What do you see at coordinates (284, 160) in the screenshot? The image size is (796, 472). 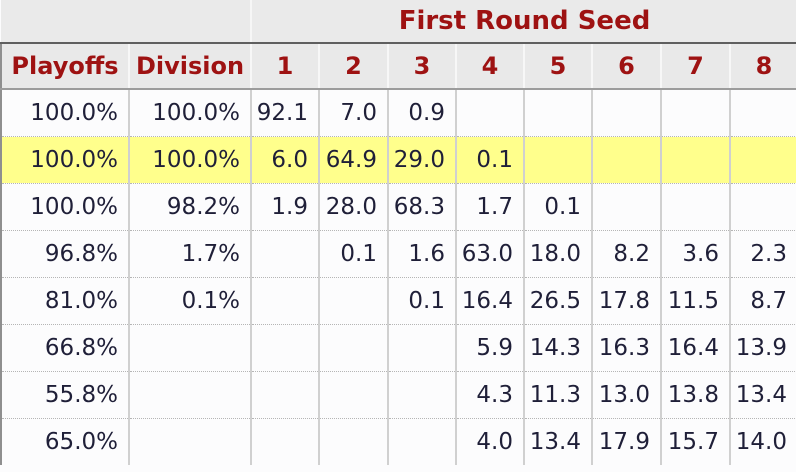 I see `seed-cell: 6.0` at bounding box center [284, 160].